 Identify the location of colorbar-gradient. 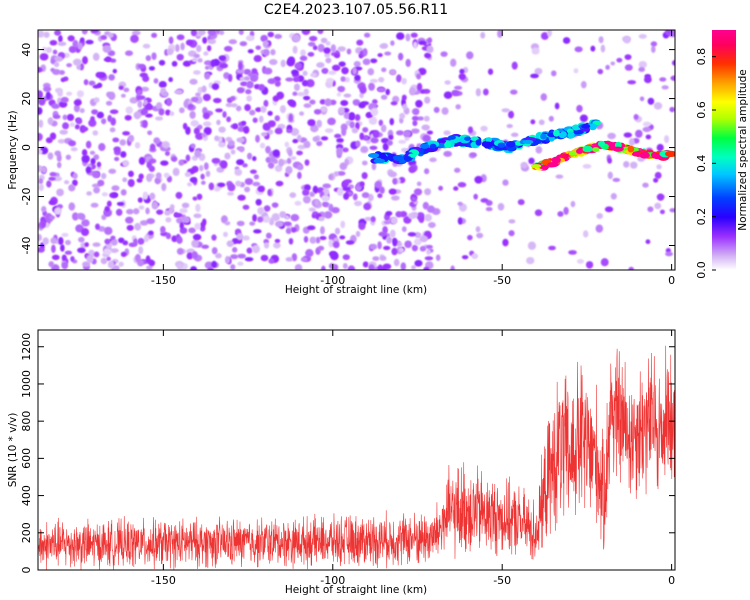
(724, 150).